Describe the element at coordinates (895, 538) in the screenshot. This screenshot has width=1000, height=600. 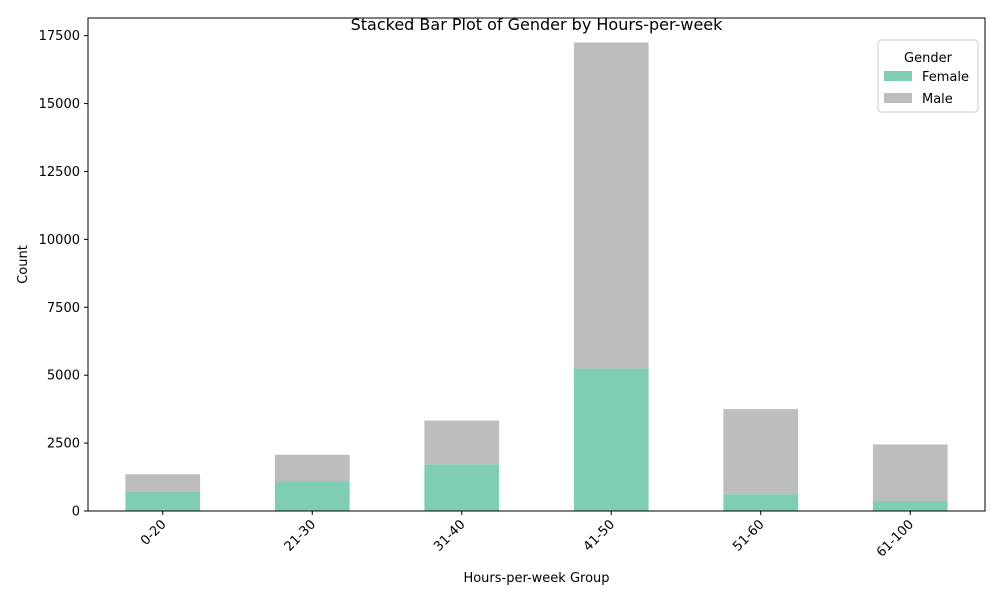
I see `x-tick-label: 61-100` at that location.